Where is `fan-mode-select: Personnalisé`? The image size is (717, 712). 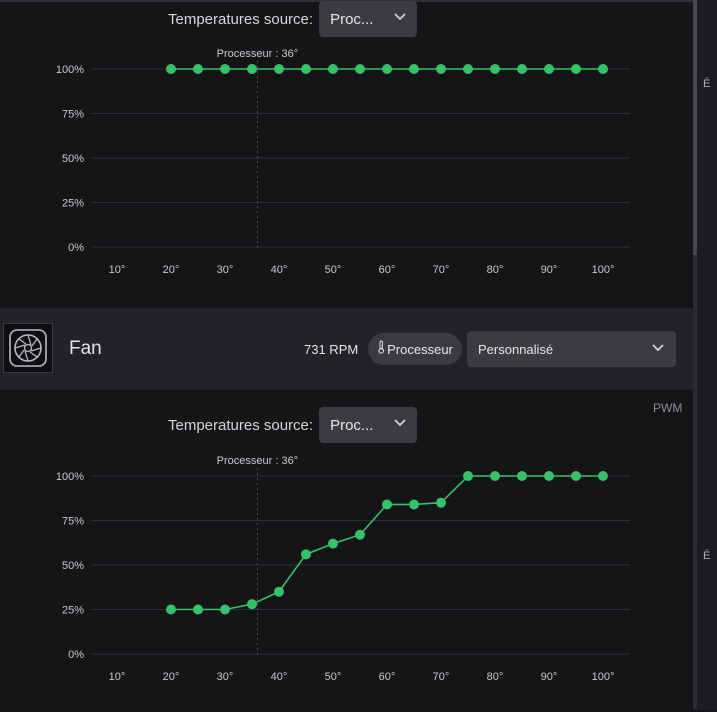
fan-mode-select: Personnalisé is located at coordinates (571, 349).